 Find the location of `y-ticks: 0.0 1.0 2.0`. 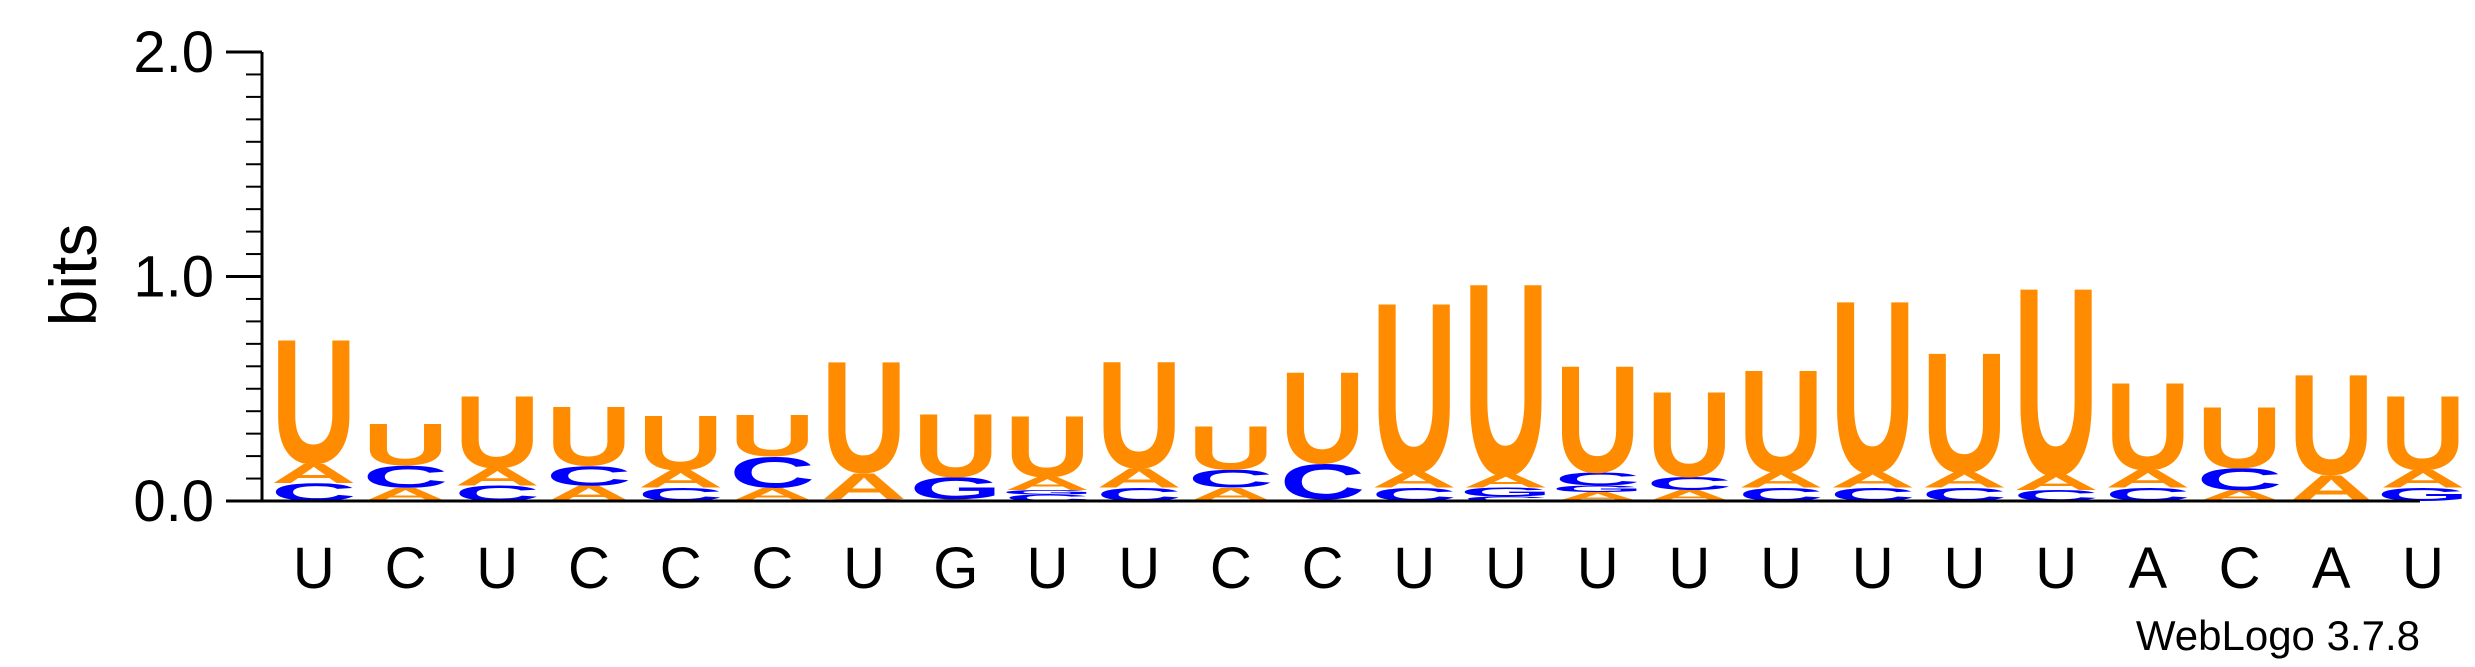

y-ticks: 0.0 1.0 2.0 is located at coordinates (197, 277).